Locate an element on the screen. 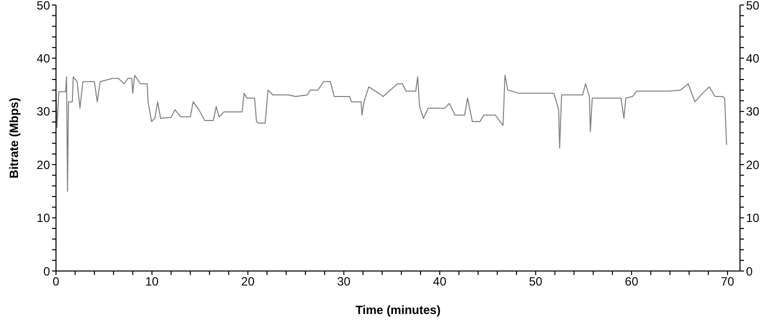 Image resolution: width=770 pixels, height=320 pixels. x-tick-label: 30 is located at coordinates (344, 281).